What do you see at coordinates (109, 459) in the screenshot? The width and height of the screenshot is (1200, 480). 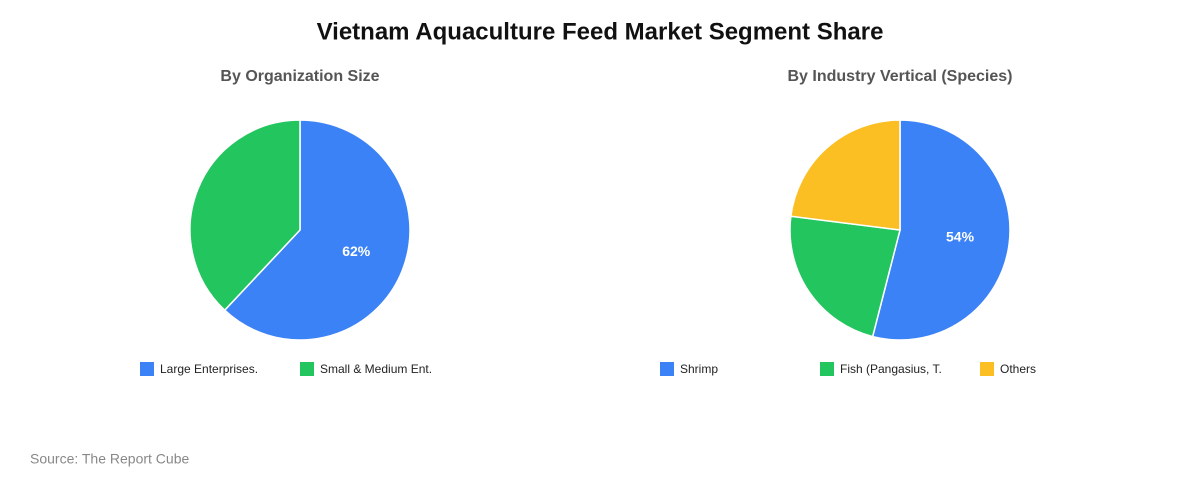 I see `source: Source: The Report Cube` at bounding box center [109, 459].